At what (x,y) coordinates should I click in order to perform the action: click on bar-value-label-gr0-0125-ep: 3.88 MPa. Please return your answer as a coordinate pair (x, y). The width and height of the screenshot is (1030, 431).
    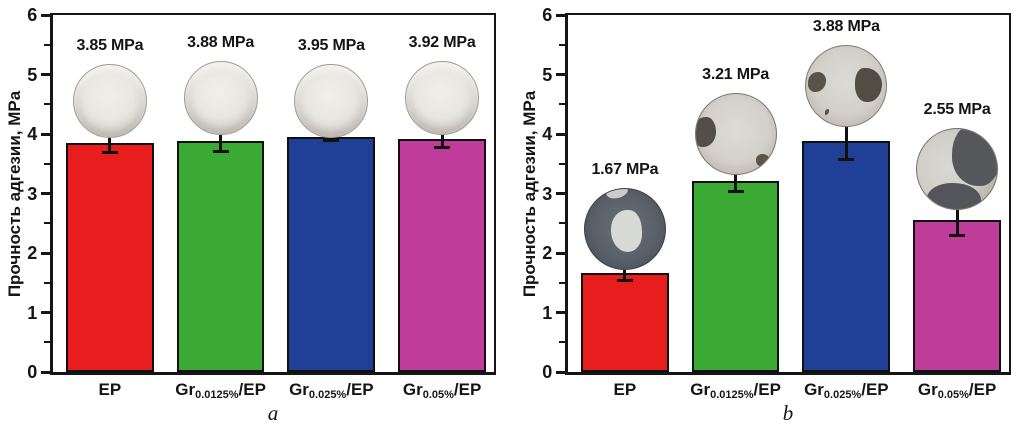
    Looking at the image, I should click on (221, 43).